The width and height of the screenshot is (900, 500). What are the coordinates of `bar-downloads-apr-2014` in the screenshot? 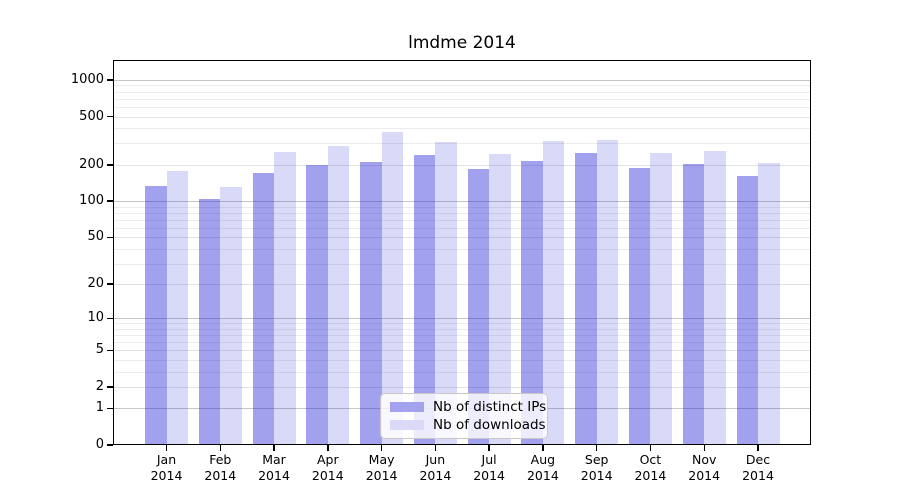 It's located at (338, 295).